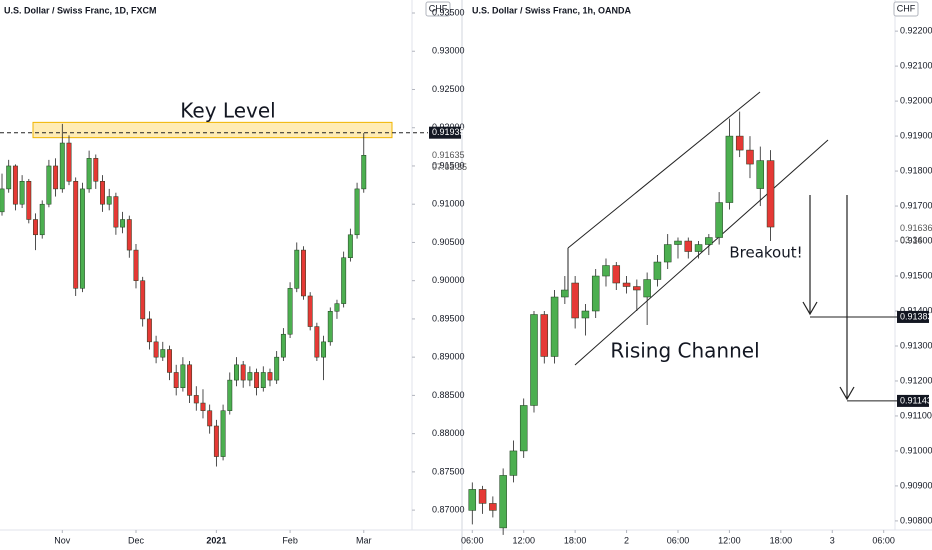  What do you see at coordinates (916, 205) in the screenshot?
I see `y-tick-label: 0.91700` at bounding box center [916, 205].